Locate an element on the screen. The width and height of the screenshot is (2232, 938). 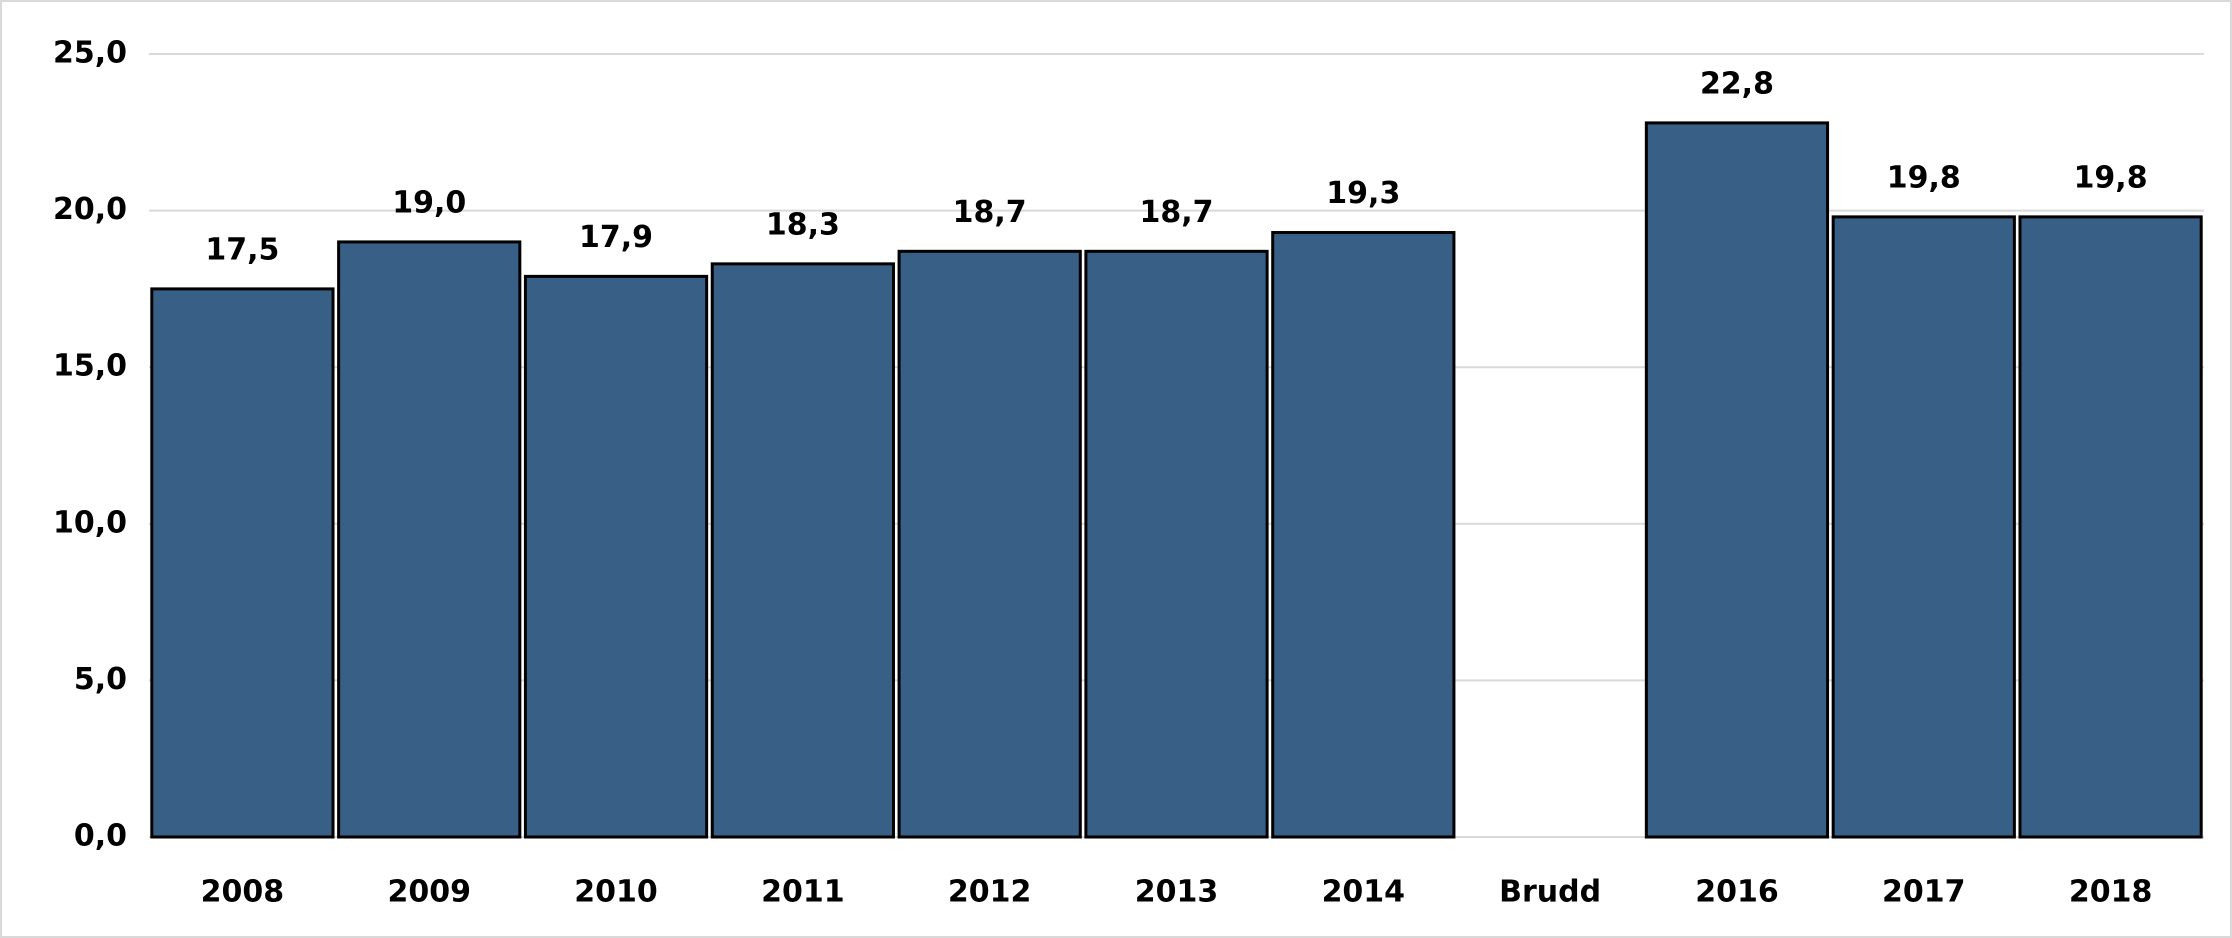
x-tick-label: 2016 is located at coordinates (1737, 892).